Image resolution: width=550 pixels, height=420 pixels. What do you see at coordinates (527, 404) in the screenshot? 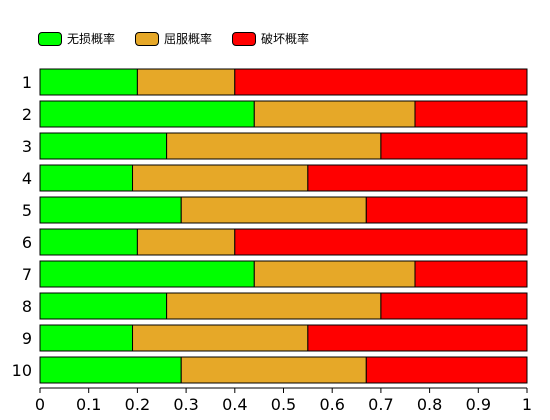
I see `x-tick-label-10: 1` at bounding box center [527, 404].